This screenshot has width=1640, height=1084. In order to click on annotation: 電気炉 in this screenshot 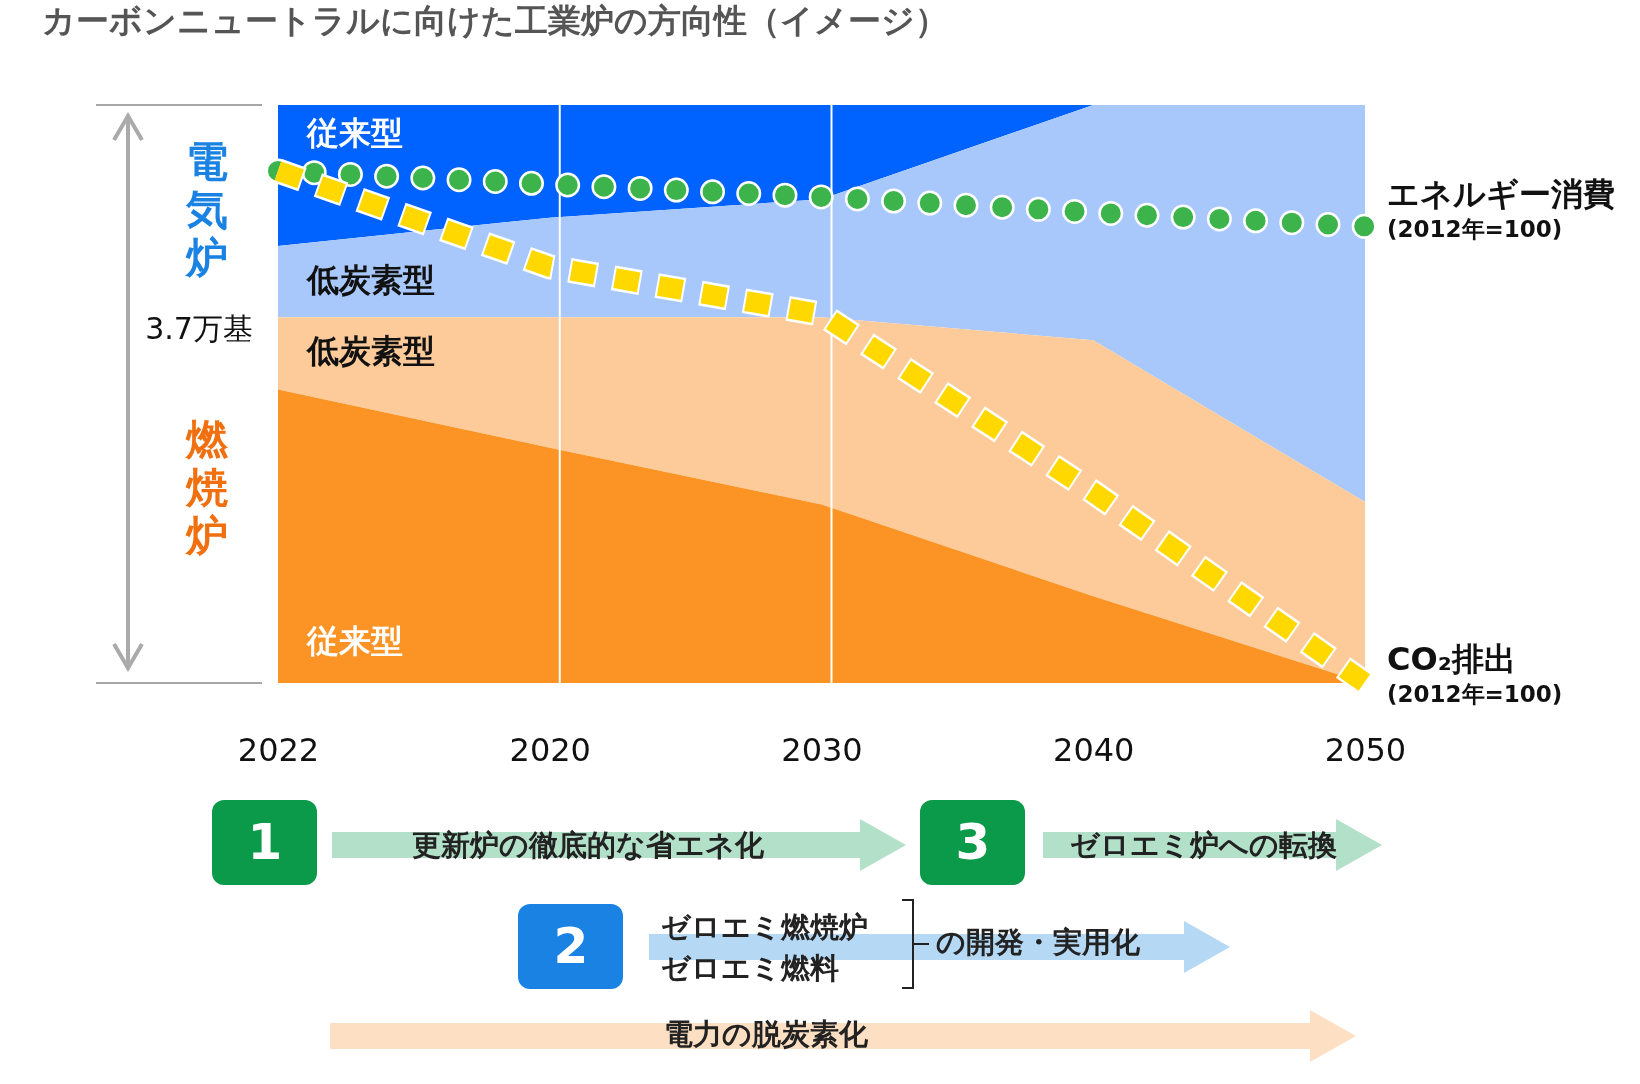, I will do `click(206, 209)`.